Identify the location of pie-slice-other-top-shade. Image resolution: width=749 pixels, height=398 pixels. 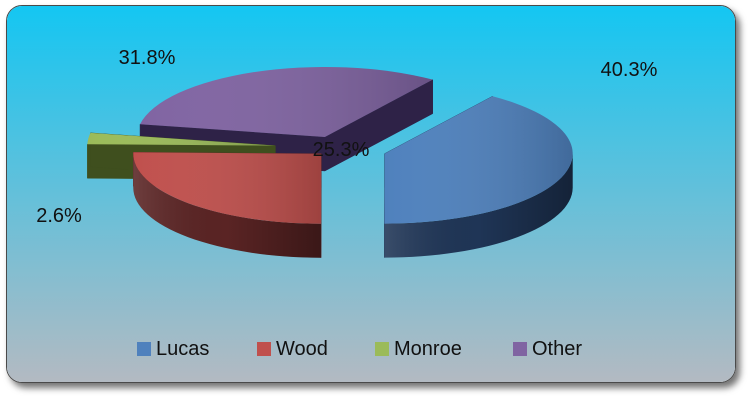
(286, 101).